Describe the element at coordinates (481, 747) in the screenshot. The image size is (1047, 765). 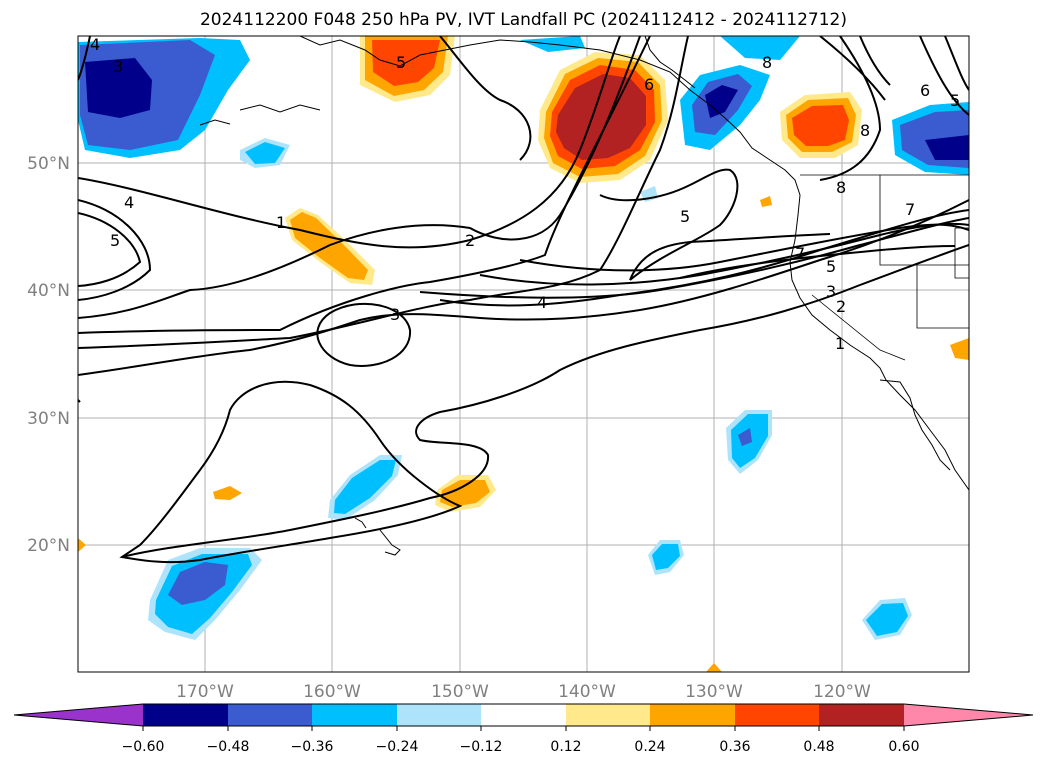
I see `colorbar-tick-label: −0.12` at that location.